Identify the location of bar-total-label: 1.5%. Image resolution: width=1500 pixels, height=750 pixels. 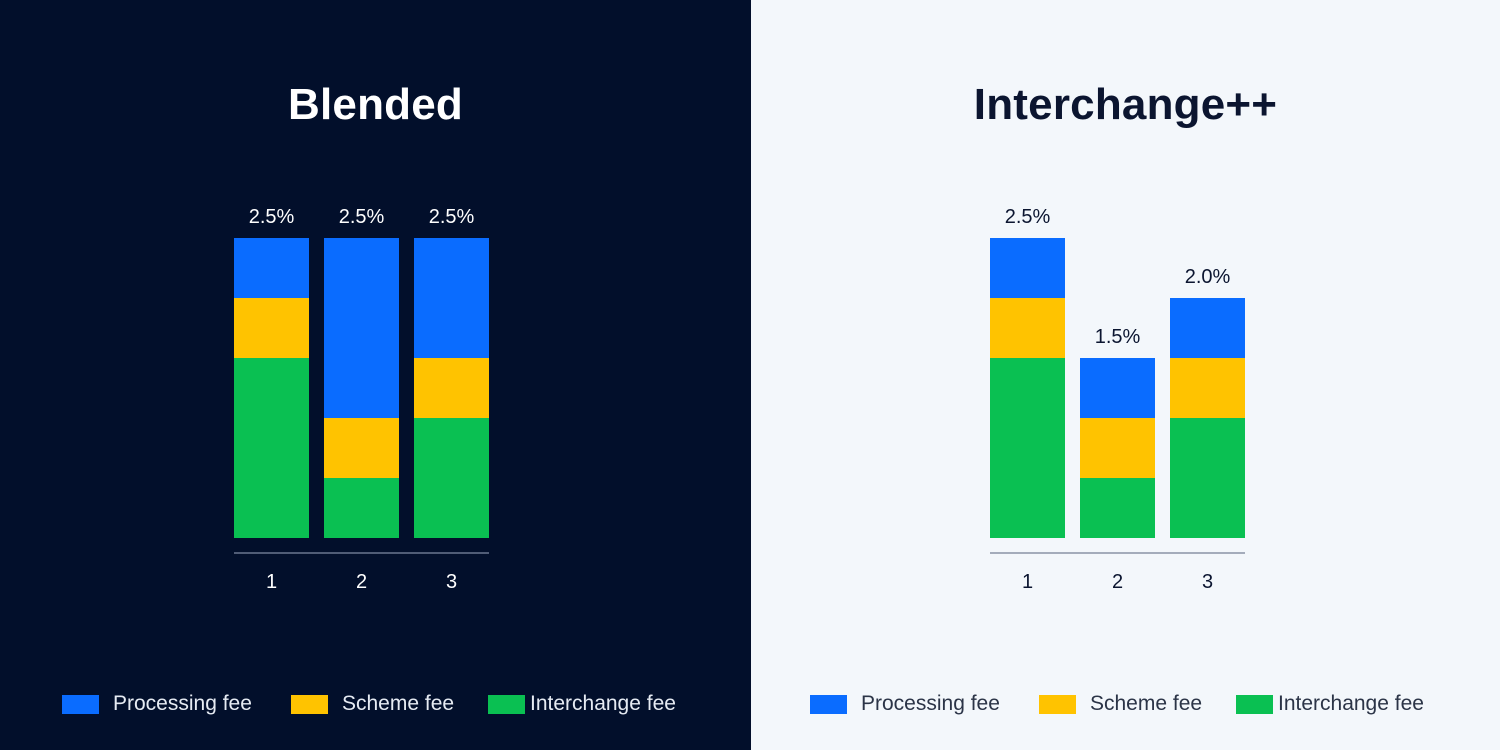
(1118, 337).